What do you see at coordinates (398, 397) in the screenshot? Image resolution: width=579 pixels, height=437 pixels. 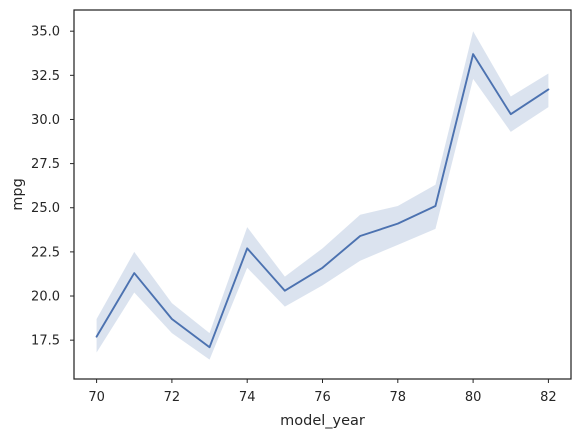 I see `x-tick-label: 78` at bounding box center [398, 397].